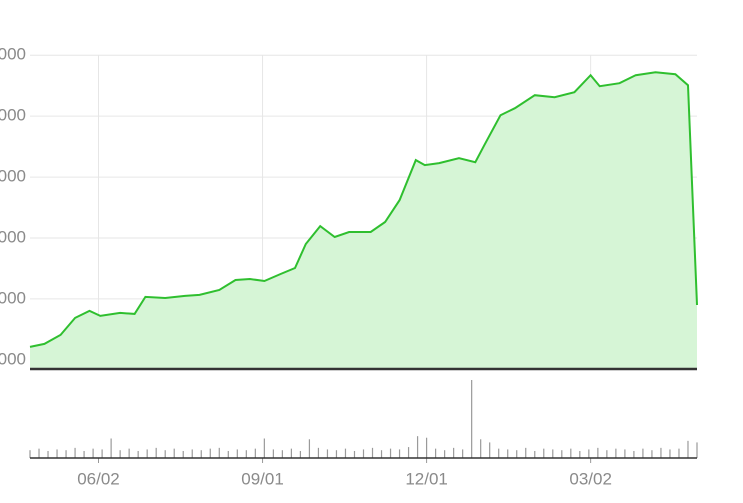  What do you see at coordinates (262, 478) in the screenshot?
I see `x-tick-label: 09/01` at bounding box center [262, 478].